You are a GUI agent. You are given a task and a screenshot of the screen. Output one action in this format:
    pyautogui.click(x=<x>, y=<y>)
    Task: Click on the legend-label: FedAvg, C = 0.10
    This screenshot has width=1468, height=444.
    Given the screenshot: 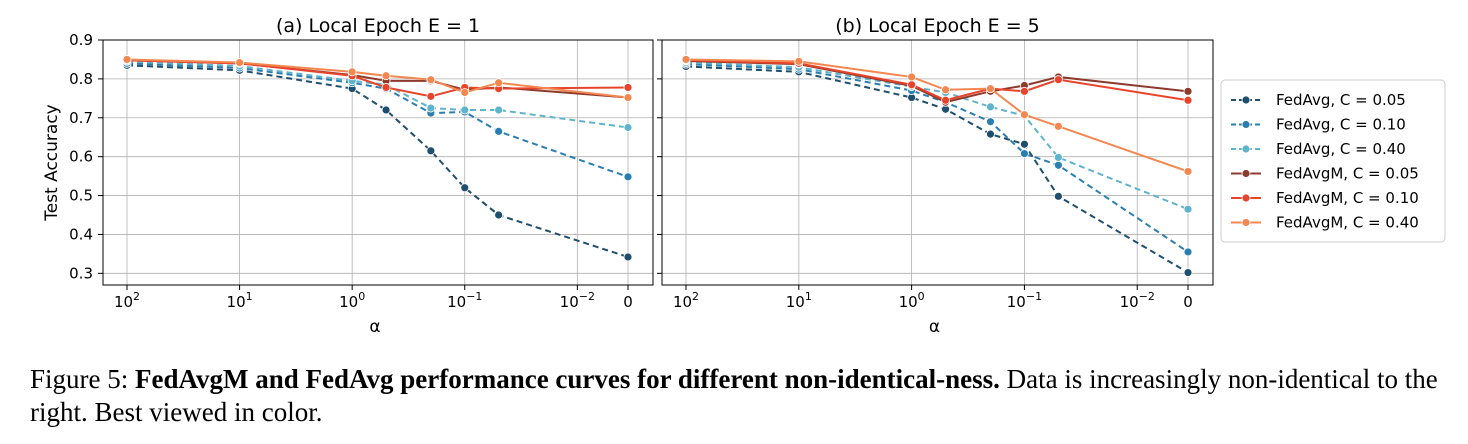 What is the action you would take?
    pyautogui.click(x=1341, y=125)
    